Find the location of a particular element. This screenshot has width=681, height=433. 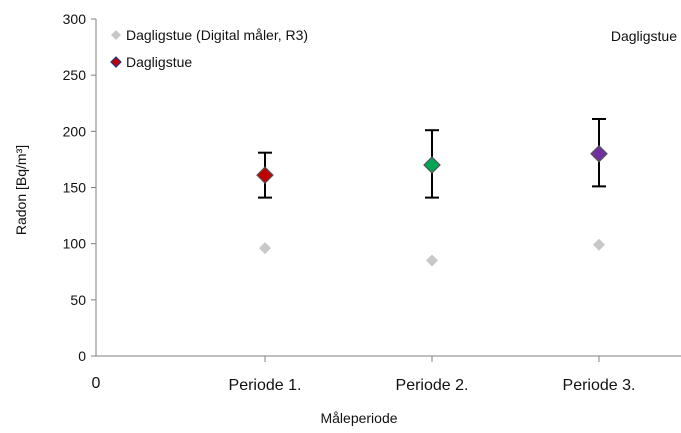

x-axis-title: Måleperiode is located at coordinates (358, 418).